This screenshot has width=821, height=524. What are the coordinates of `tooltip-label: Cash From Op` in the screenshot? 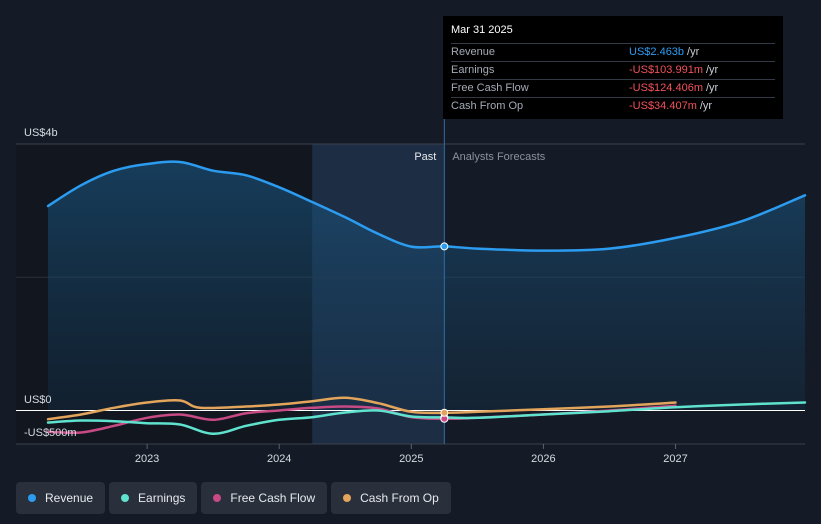 It's located at (487, 106).